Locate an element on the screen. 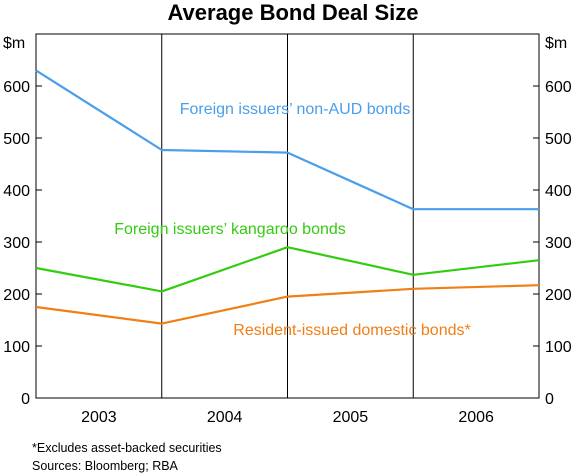 The image size is (576, 476). y-tick-label-right: 200 is located at coordinates (558, 295).